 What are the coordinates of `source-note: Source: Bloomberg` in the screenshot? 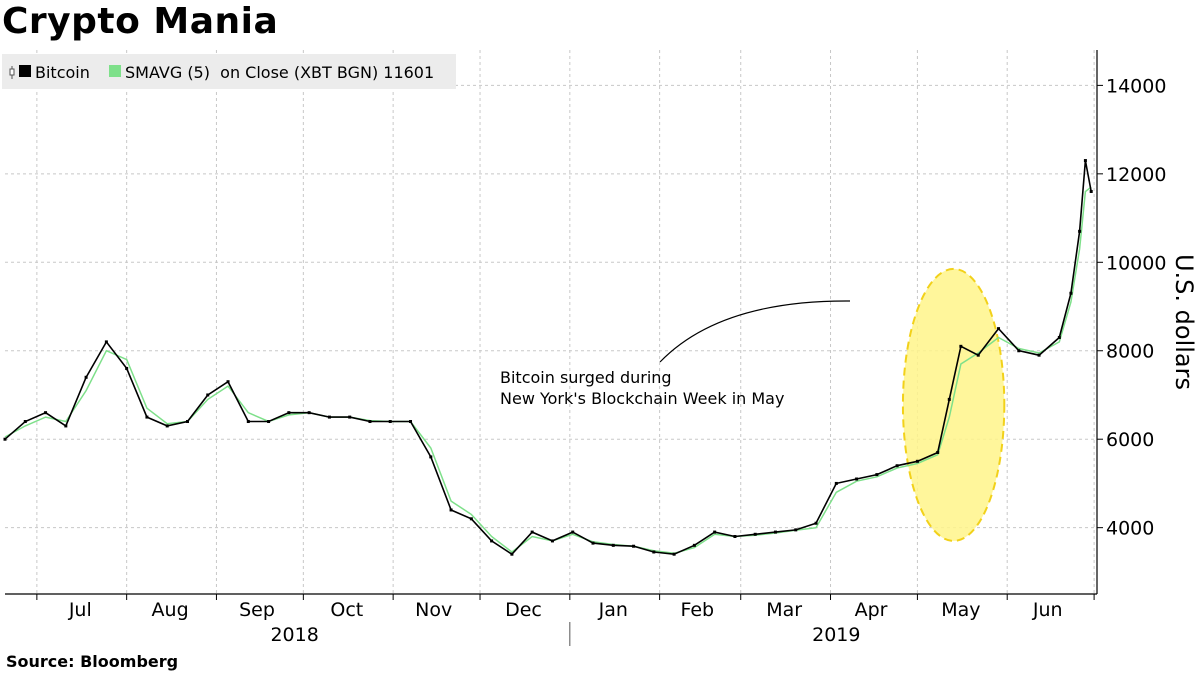 It's located at (92, 661).